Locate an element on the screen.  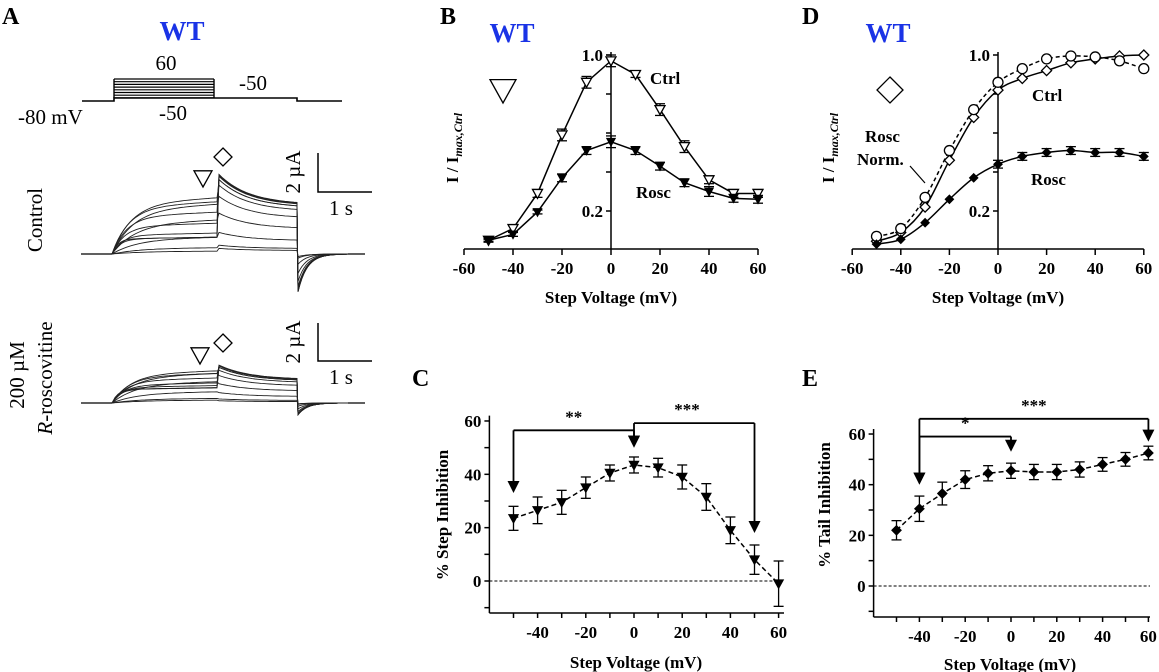
fit-curve-ctrl is located at coordinates (1010, 148).